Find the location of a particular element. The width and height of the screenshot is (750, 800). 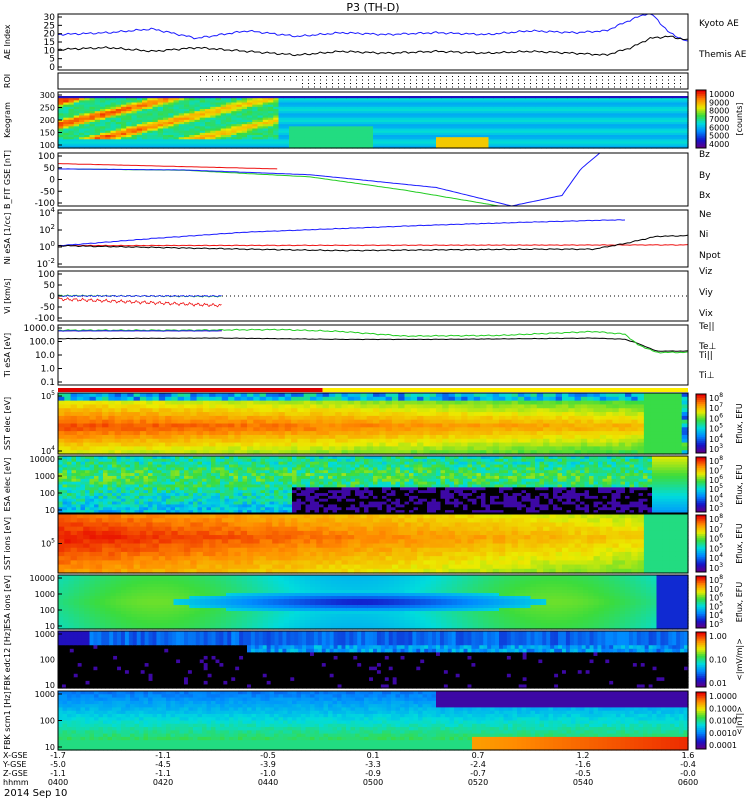

sst-electron-heatmap is located at coordinates (373, 424).